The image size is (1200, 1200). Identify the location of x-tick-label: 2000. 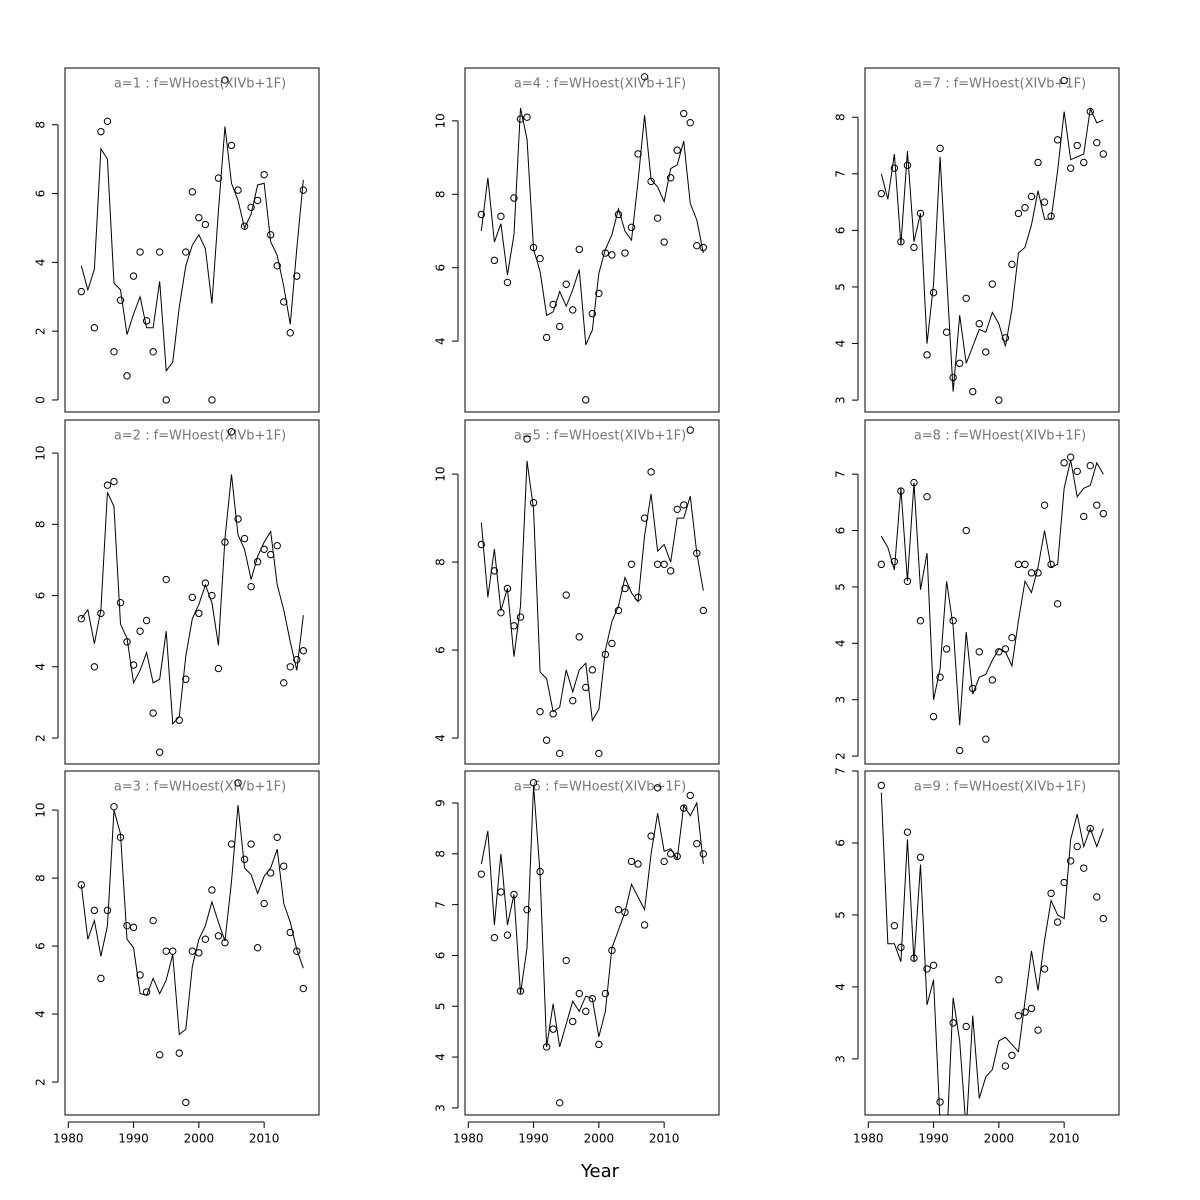
(199, 1139).